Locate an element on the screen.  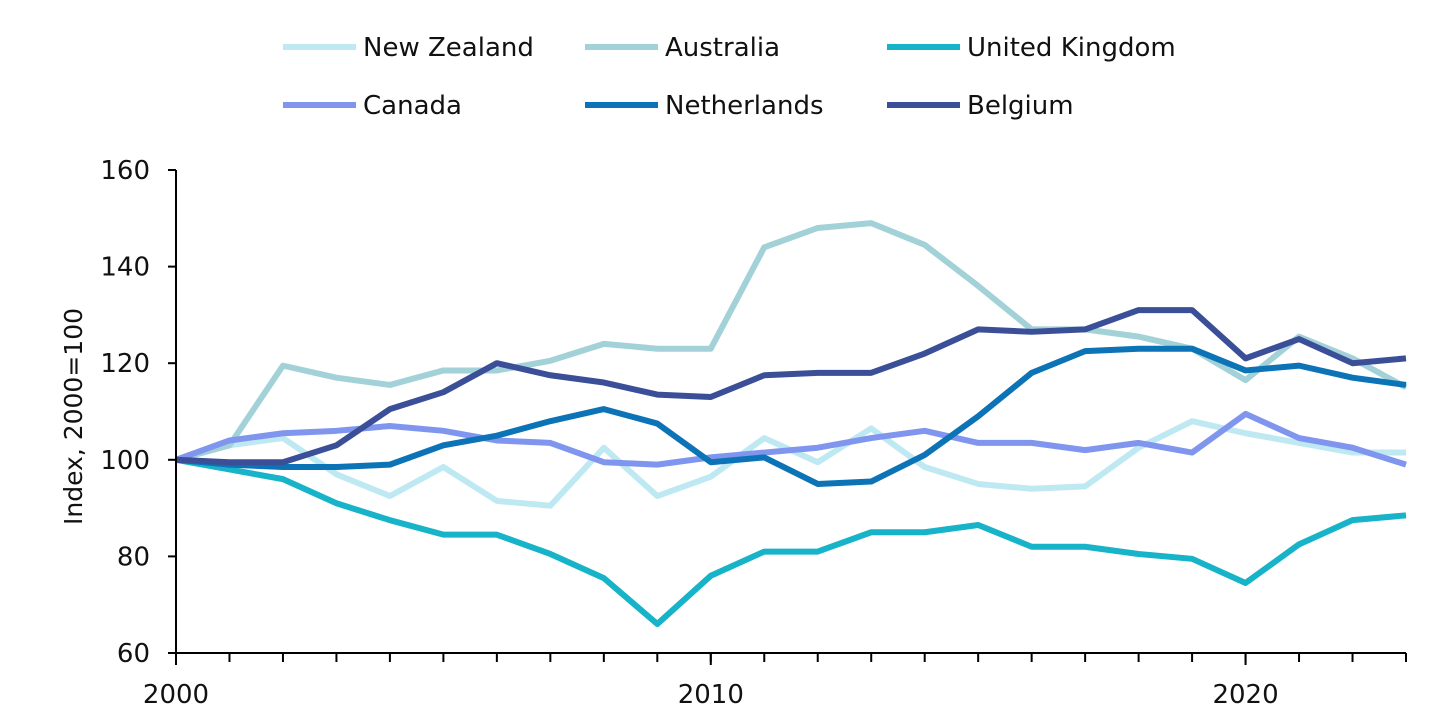
y-tick-label: 60 is located at coordinates (133, 654).